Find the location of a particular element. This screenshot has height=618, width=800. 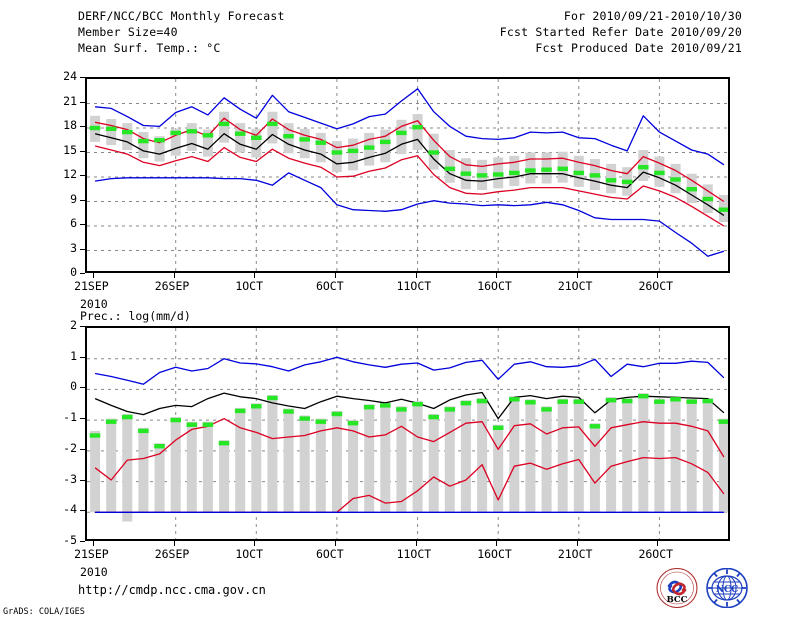

precipitation-x-tick-label: 16OCT is located at coordinates (494, 554).